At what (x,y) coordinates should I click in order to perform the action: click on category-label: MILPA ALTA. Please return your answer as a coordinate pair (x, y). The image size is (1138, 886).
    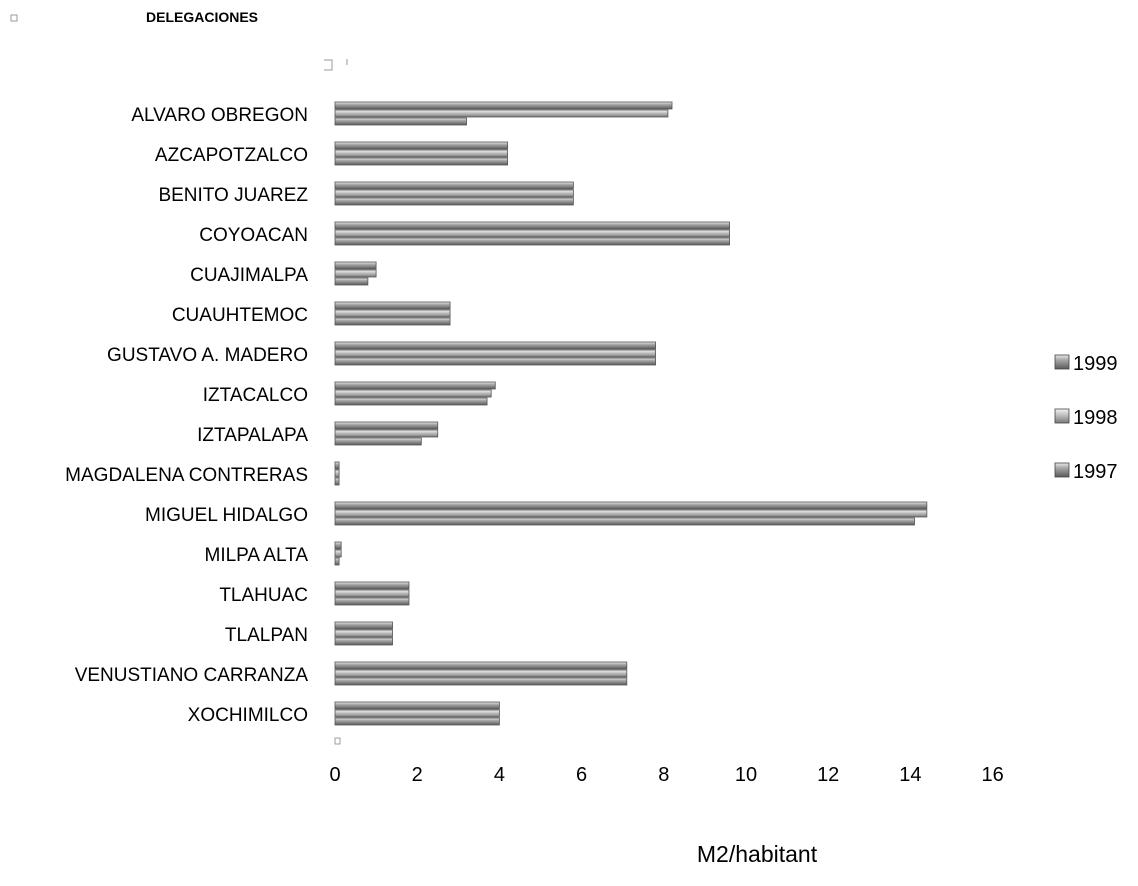
    Looking at the image, I should click on (257, 555).